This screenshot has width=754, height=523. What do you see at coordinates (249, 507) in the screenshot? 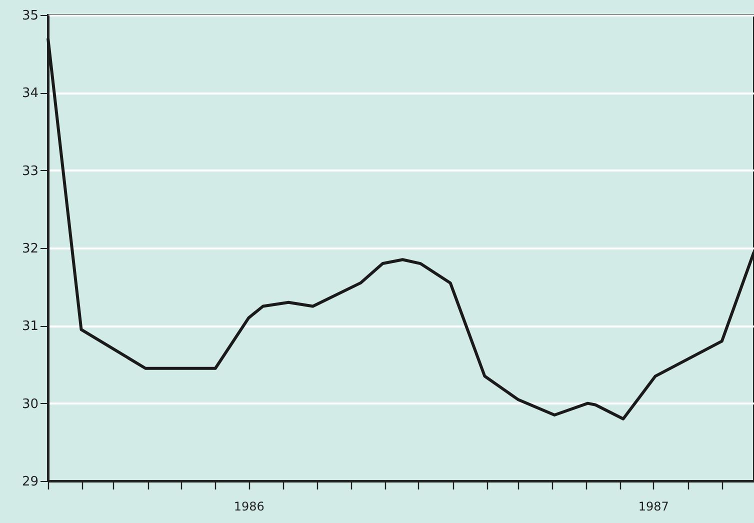
I see `x-tick-label: 1986` at bounding box center [249, 507].